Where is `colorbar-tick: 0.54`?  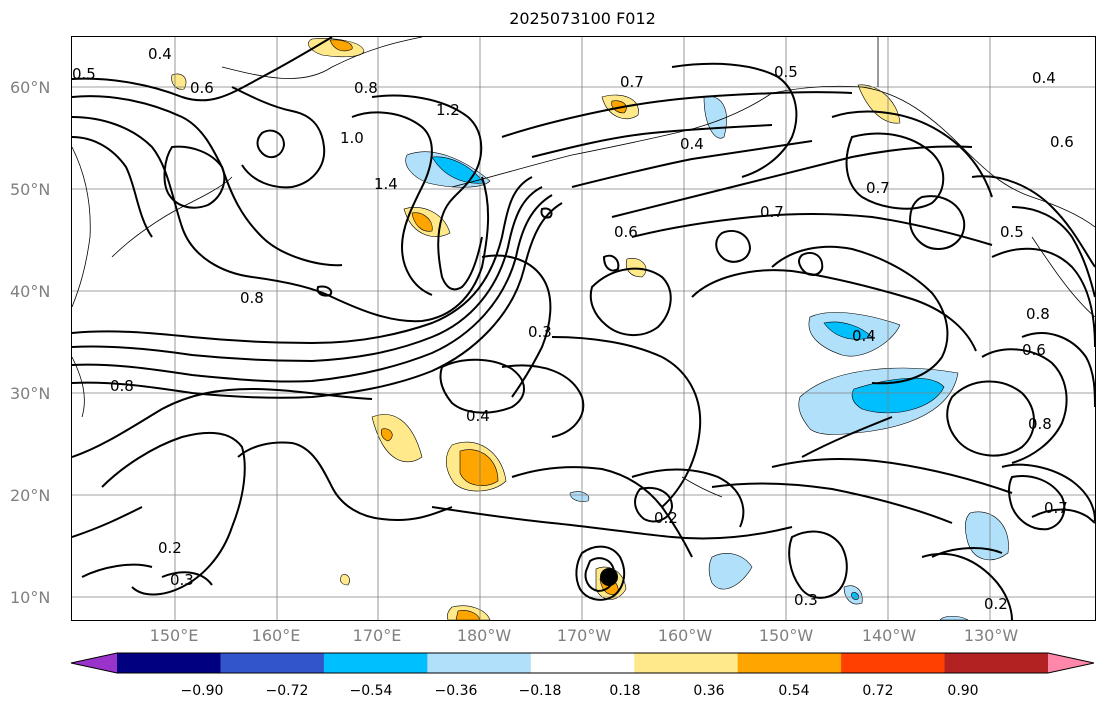 colorbar-tick: 0.54 is located at coordinates (794, 691).